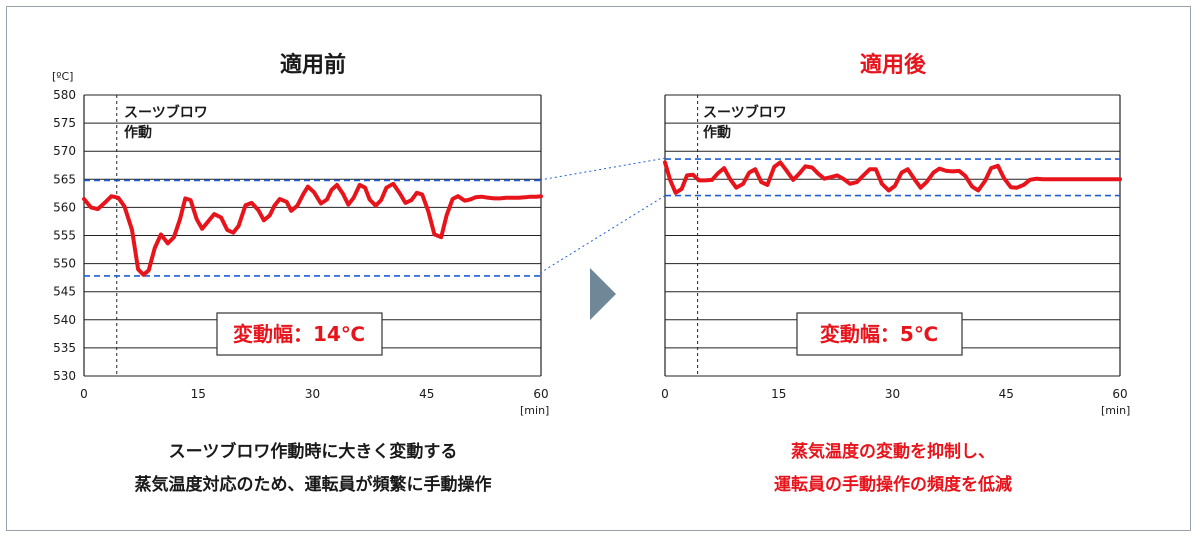 This screenshot has width=1201, height=539. Describe the element at coordinates (313, 65) in the screenshot. I see `left-title: 適用前` at that location.